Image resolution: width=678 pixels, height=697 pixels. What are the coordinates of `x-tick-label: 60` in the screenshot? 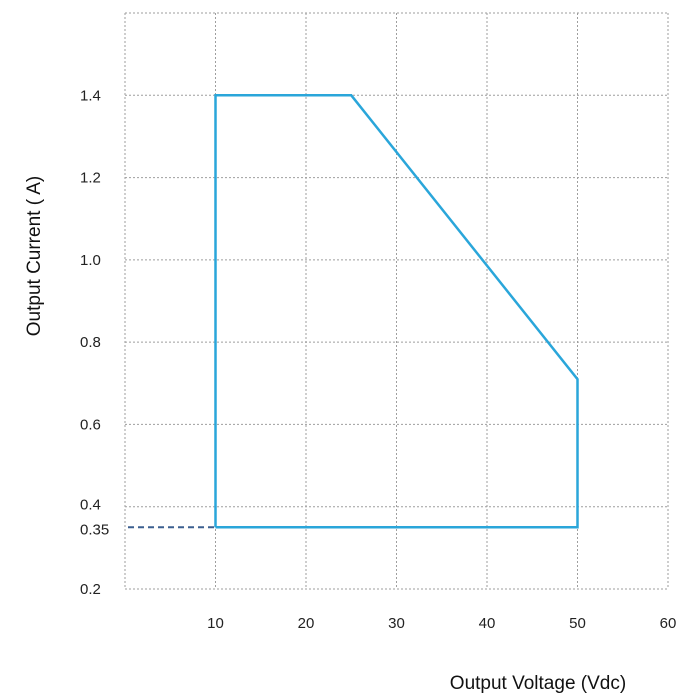 It's located at (668, 623).